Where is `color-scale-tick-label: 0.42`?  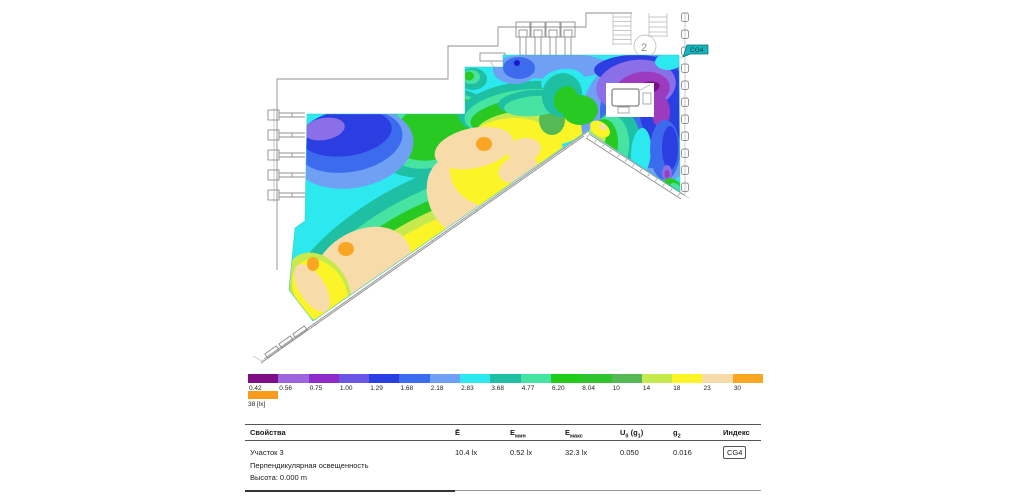 color-scale-tick-label: 0.42 is located at coordinates (255, 388).